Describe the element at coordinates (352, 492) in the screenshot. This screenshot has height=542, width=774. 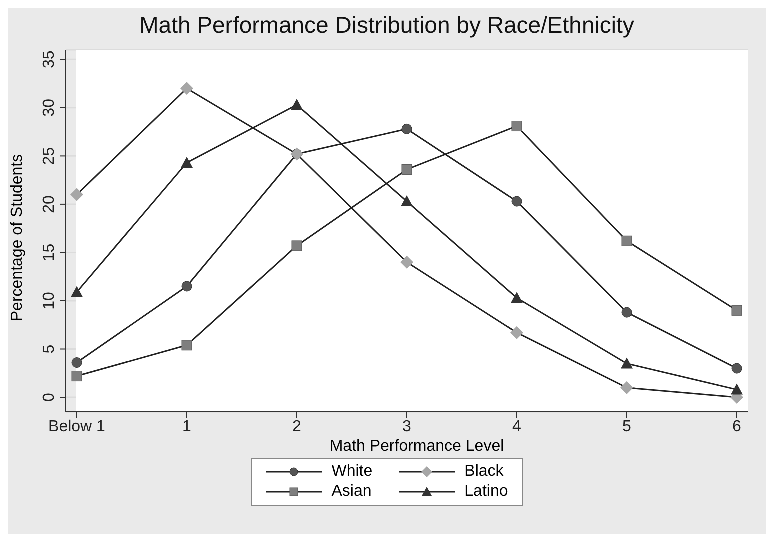
I see `legend-label: Asian` at that location.